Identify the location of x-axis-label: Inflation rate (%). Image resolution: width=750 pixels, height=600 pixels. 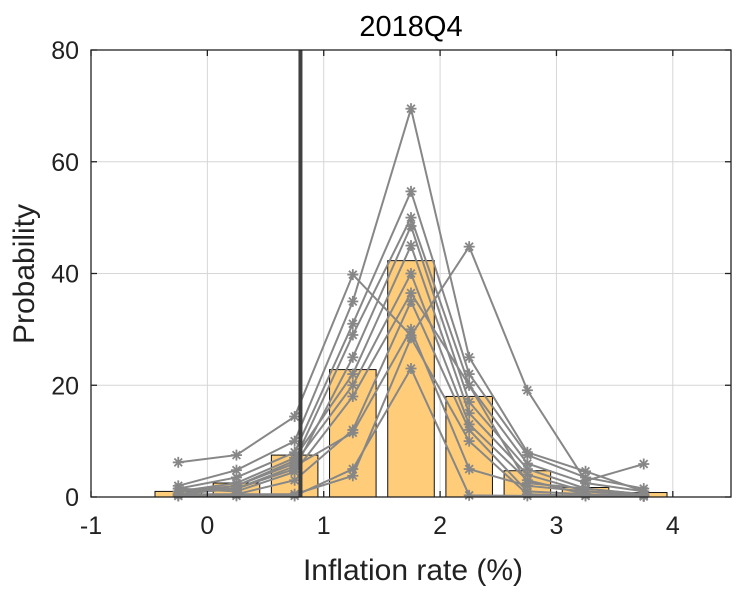
(413, 570).